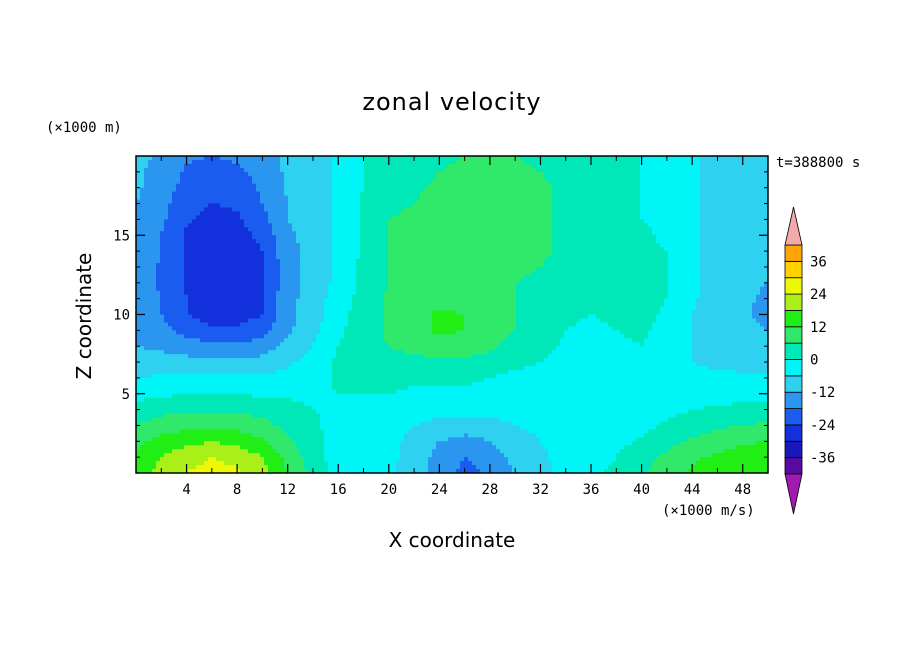  I want to click on x-tick-label: 48, so click(742, 490).